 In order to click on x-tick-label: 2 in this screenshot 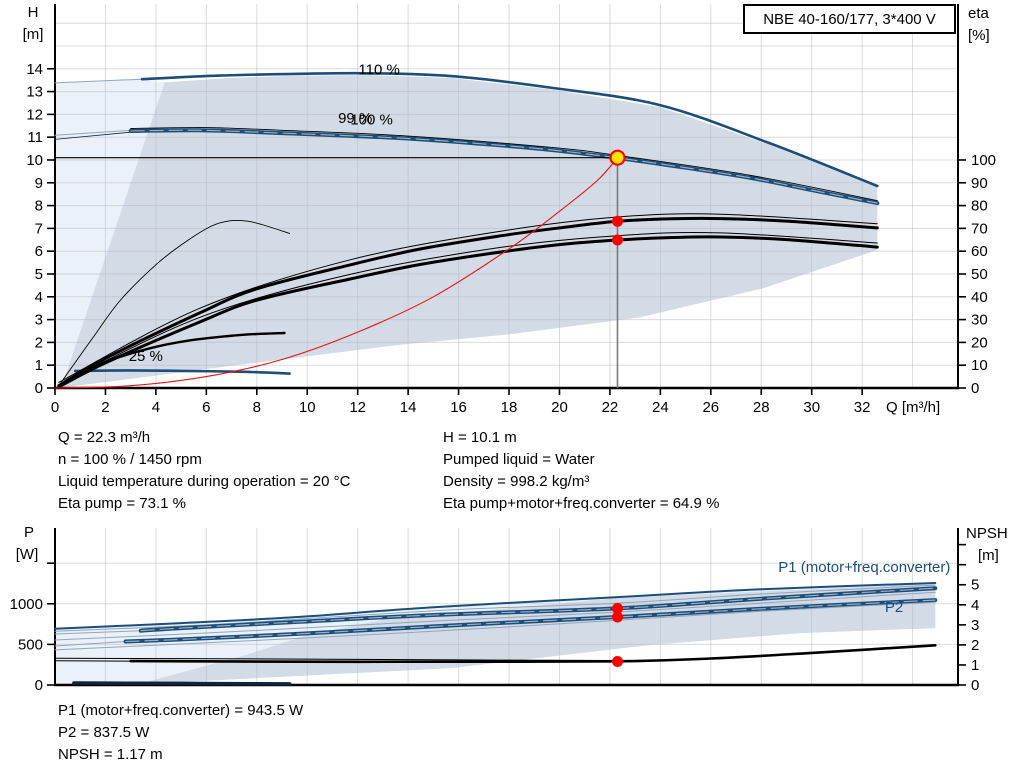, I will do `click(105, 407)`.